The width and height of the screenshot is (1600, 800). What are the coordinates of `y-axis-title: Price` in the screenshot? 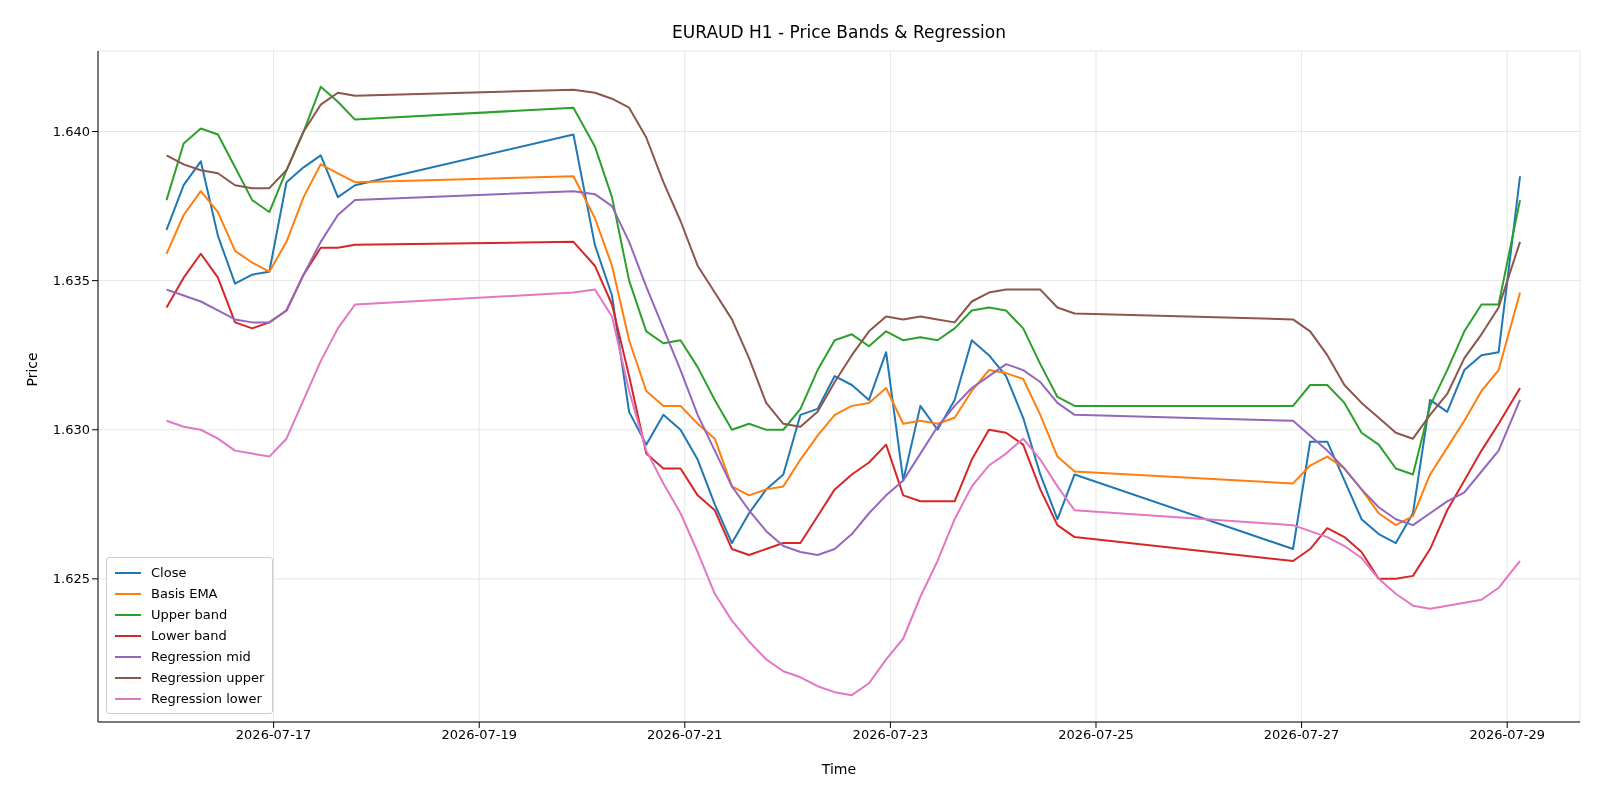 It's located at (31, 369).